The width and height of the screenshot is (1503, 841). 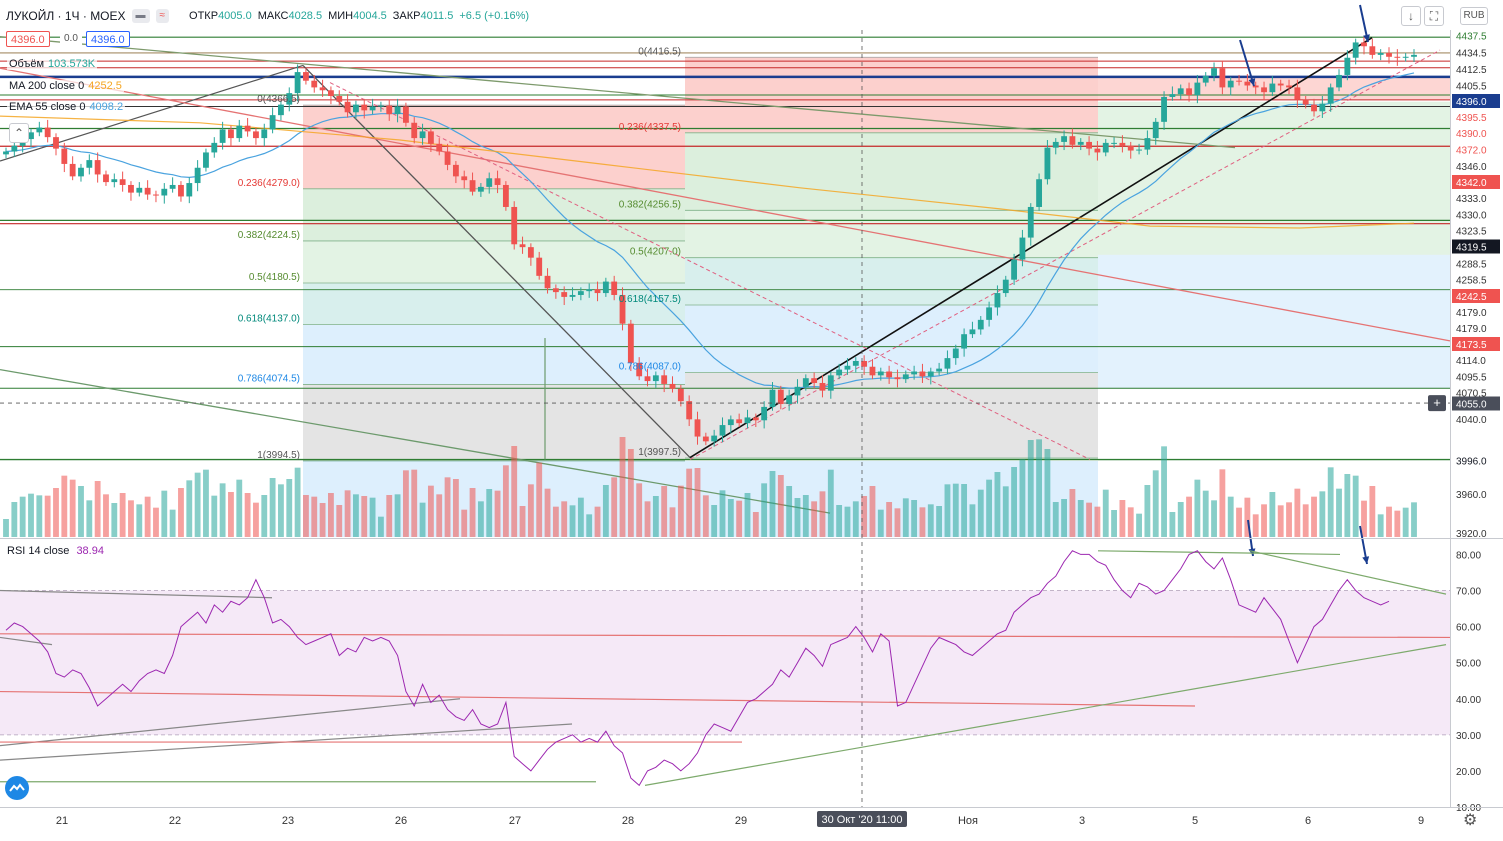 I want to click on download-icon: ↓, so click(x=1411, y=16).